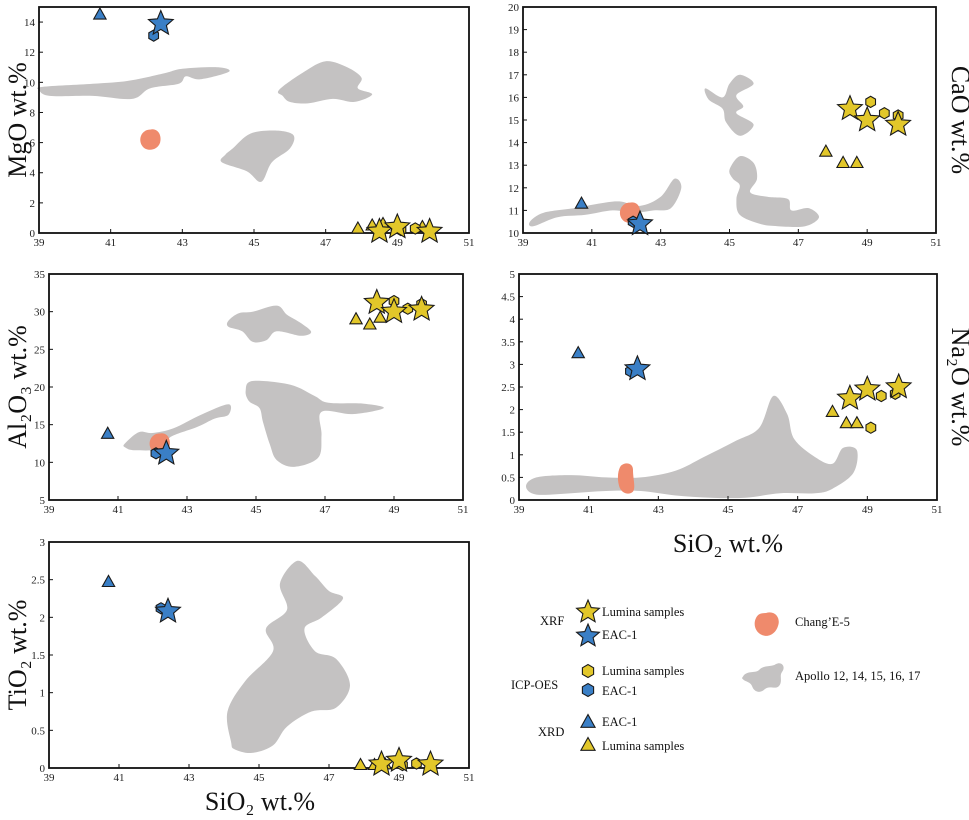  Describe the element at coordinates (534, 685) in the screenshot. I see `legend-category-icpoes: ICP-OES` at that location.